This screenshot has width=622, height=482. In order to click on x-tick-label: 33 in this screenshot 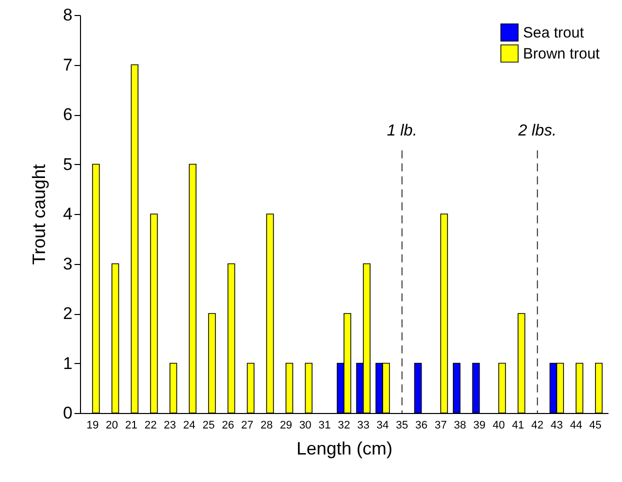, I will do `click(363, 426)`.